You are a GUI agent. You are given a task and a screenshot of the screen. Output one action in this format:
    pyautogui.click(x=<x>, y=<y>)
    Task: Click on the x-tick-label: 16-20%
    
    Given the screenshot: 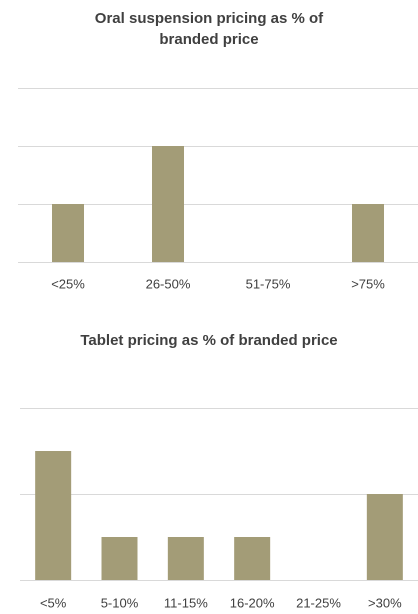 What is the action you would take?
    pyautogui.click(x=252, y=602)
    